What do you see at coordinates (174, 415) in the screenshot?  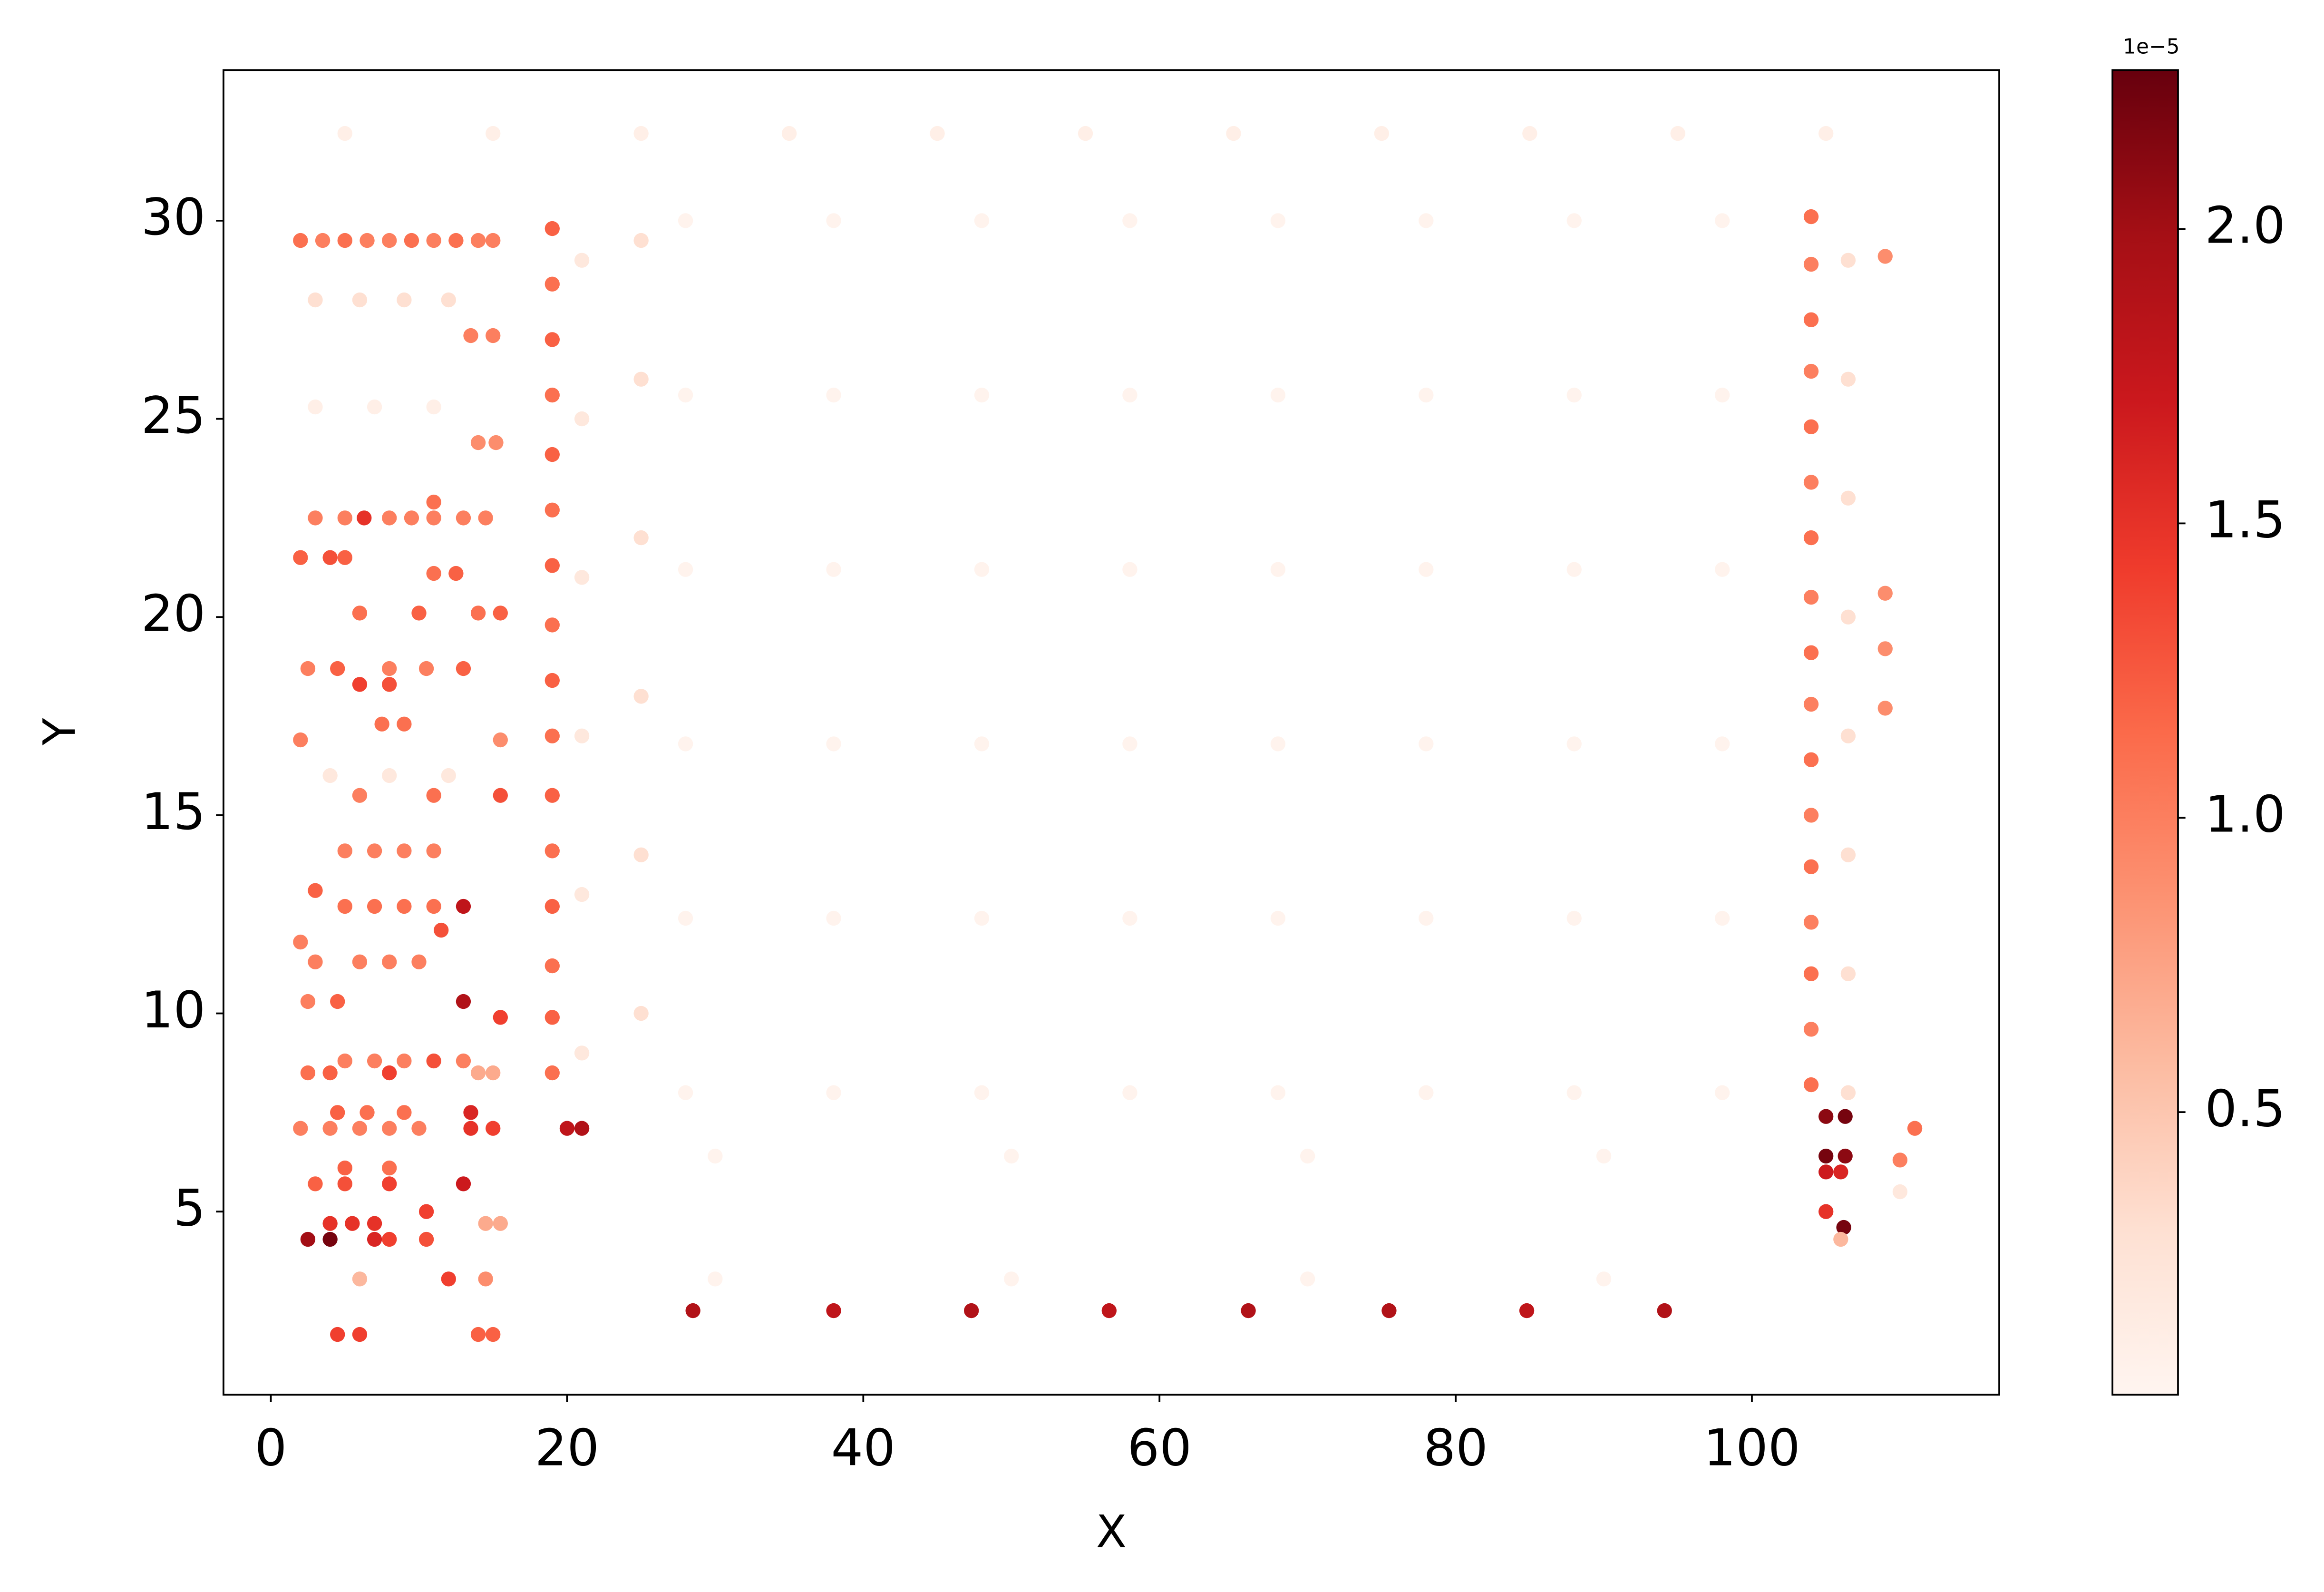 I see `y-tick-label: 25` at bounding box center [174, 415].